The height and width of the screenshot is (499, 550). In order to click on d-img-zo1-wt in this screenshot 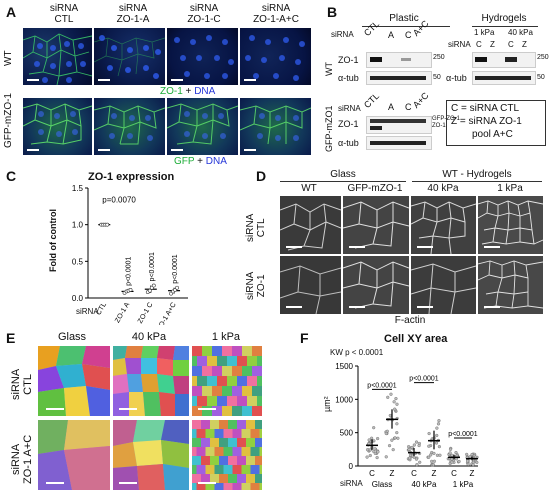, I will do `click(310, 285)`.